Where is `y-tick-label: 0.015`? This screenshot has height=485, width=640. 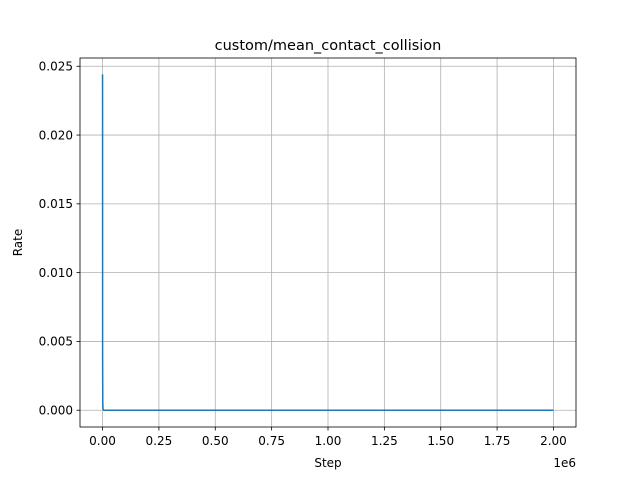 y-tick-label: 0.015 is located at coordinates (56, 204).